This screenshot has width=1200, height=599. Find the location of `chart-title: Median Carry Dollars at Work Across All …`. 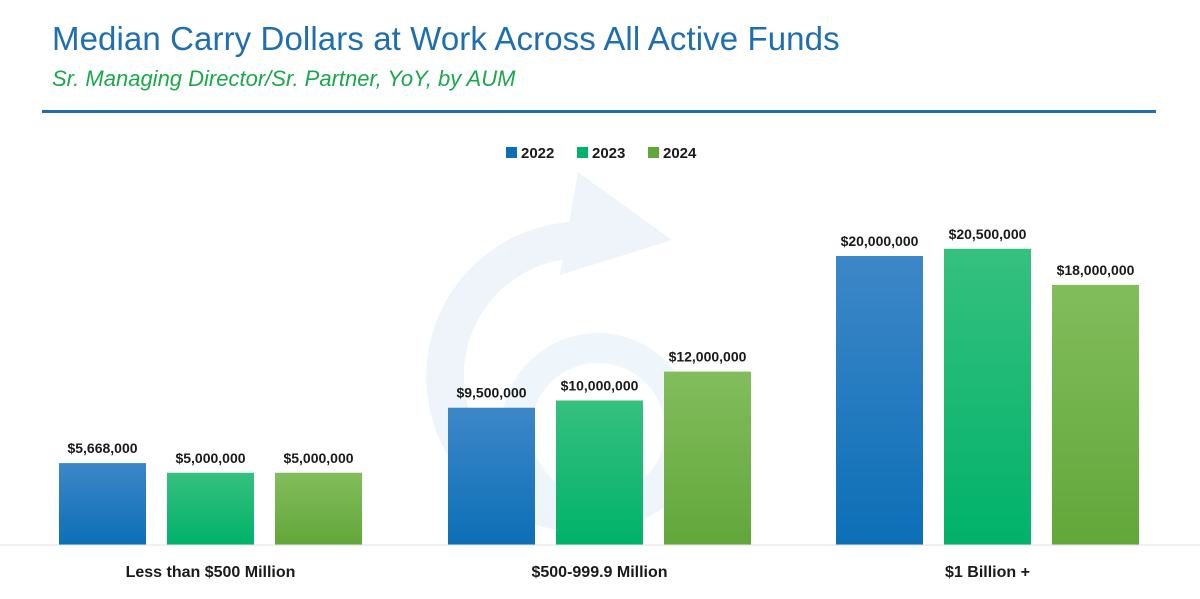

chart-title: Median Carry Dollars at Work Across All … is located at coordinates (446, 38).